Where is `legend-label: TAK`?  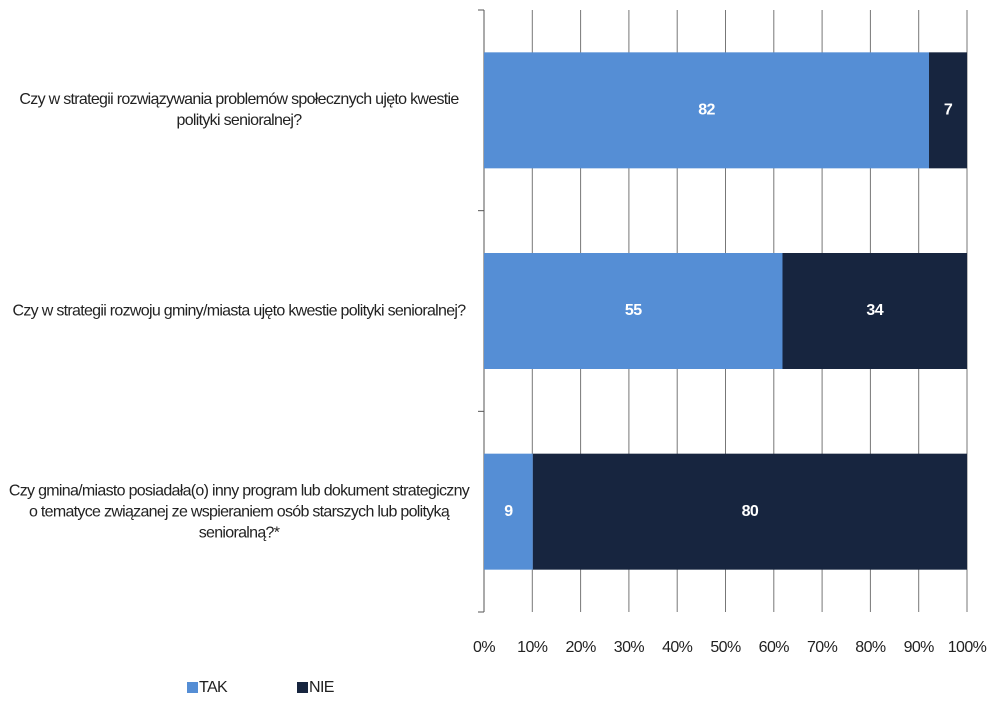
legend-label: TAK is located at coordinates (213, 687).